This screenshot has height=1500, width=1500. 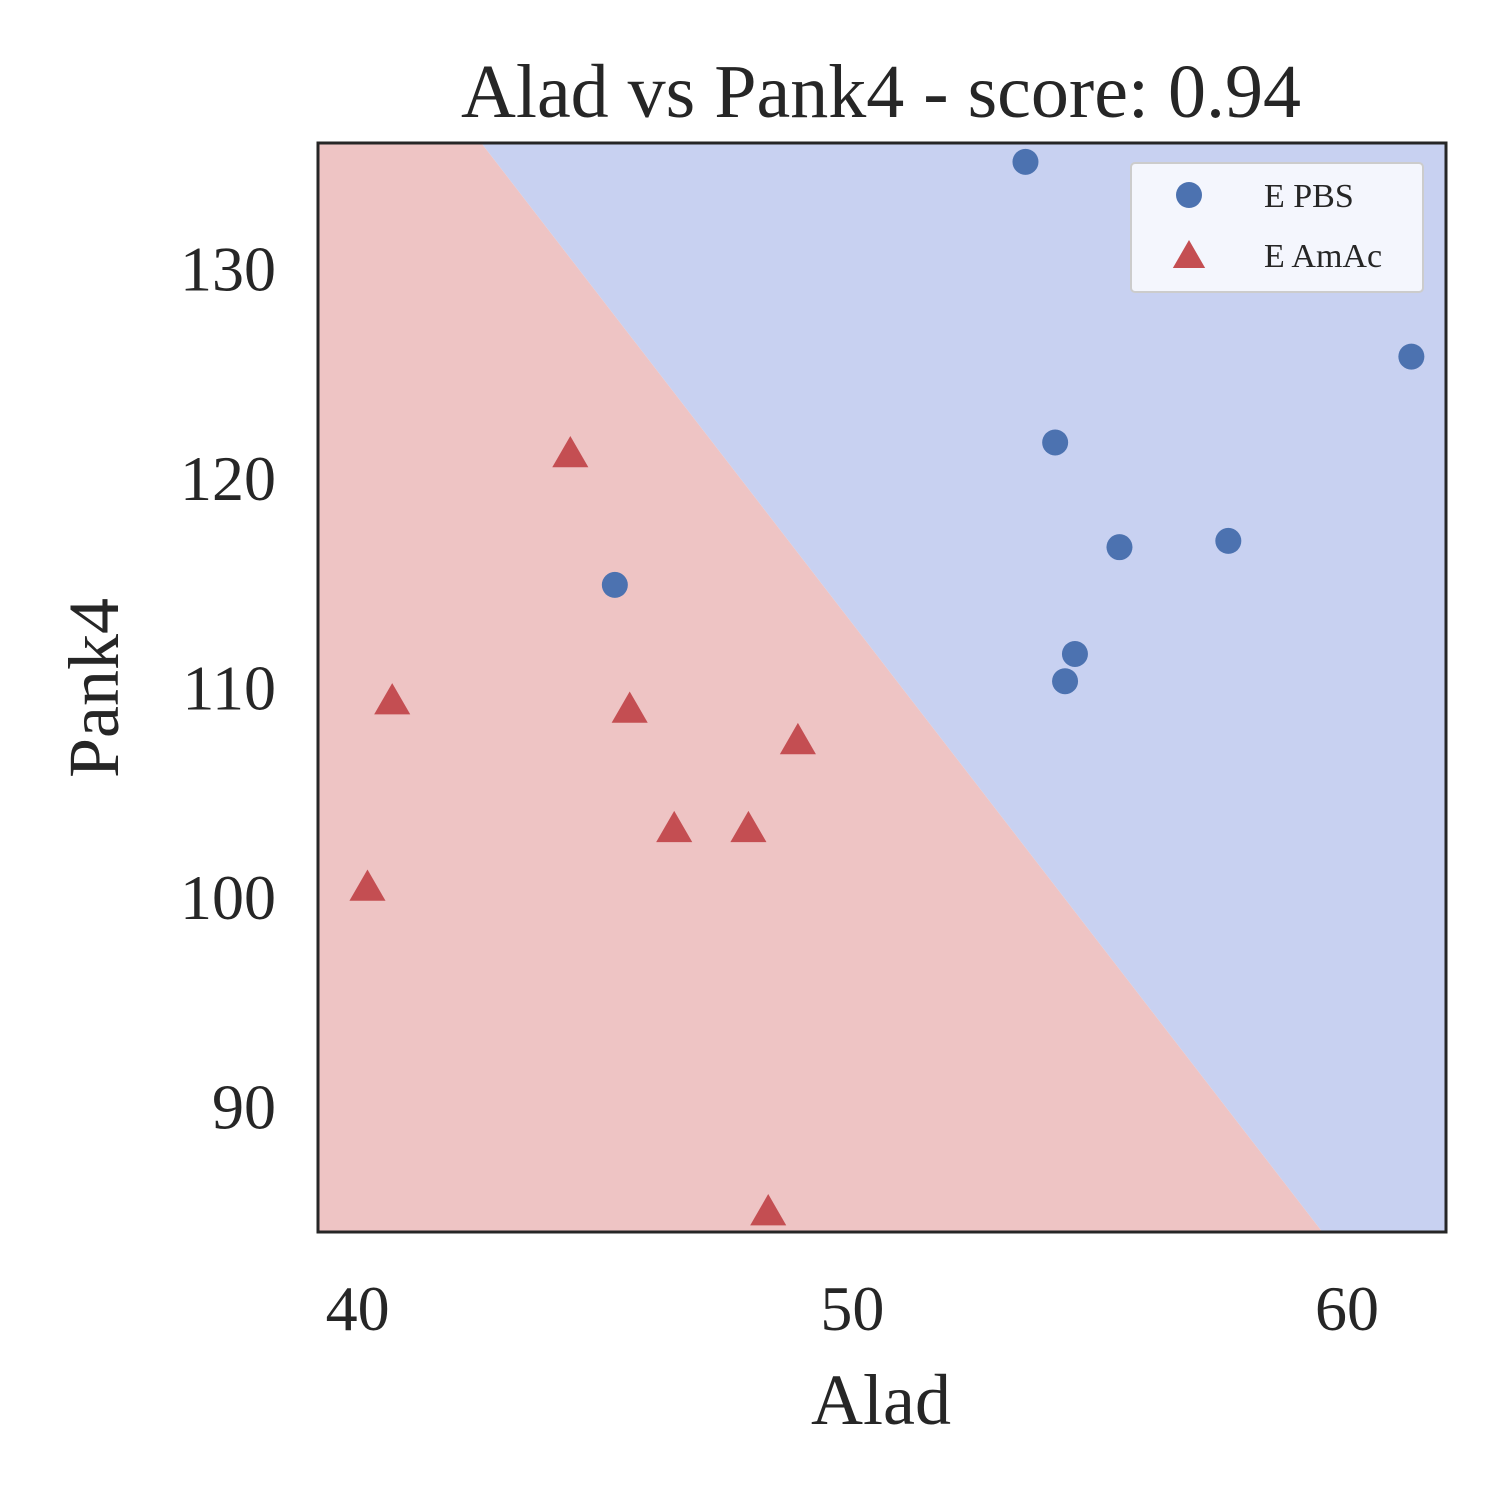 What do you see at coordinates (228, 897) in the screenshot?
I see `y-tick-label: 100` at bounding box center [228, 897].